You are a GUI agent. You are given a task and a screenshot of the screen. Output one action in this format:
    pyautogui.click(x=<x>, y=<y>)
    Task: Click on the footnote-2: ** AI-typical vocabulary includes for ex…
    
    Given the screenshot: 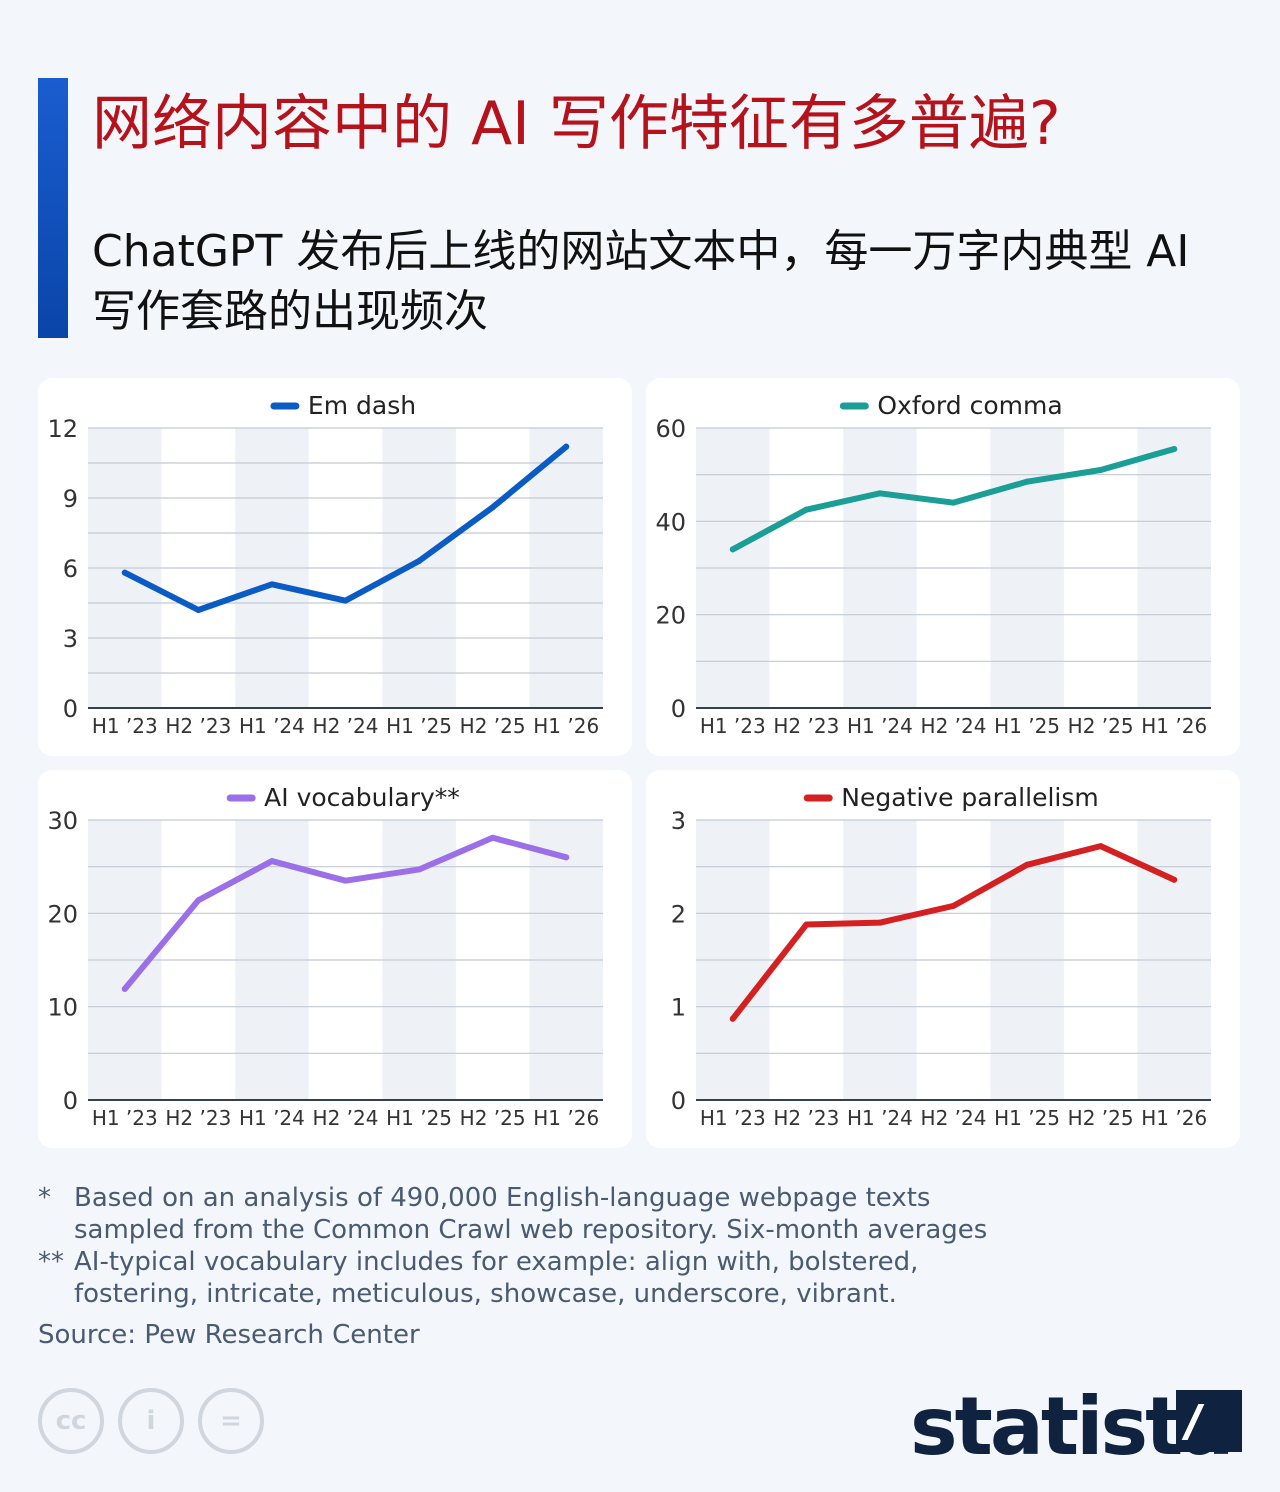 What is the action you would take?
    pyautogui.click(x=538, y=1278)
    